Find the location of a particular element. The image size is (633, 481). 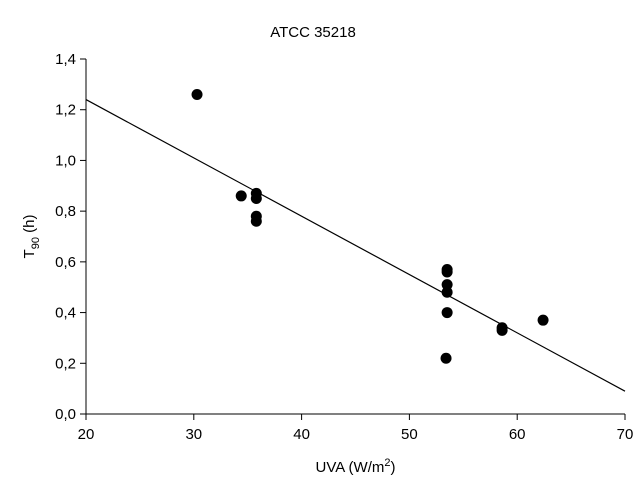

x-axis-title-tail: ) is located at coordinates (393, 467).